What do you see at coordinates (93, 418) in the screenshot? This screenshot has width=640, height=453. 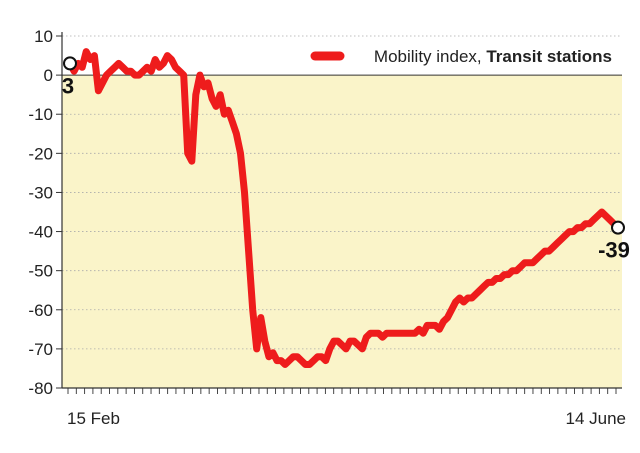 I see `x-axis-start-label: 15 Feb` at bounding box center [93, 418].